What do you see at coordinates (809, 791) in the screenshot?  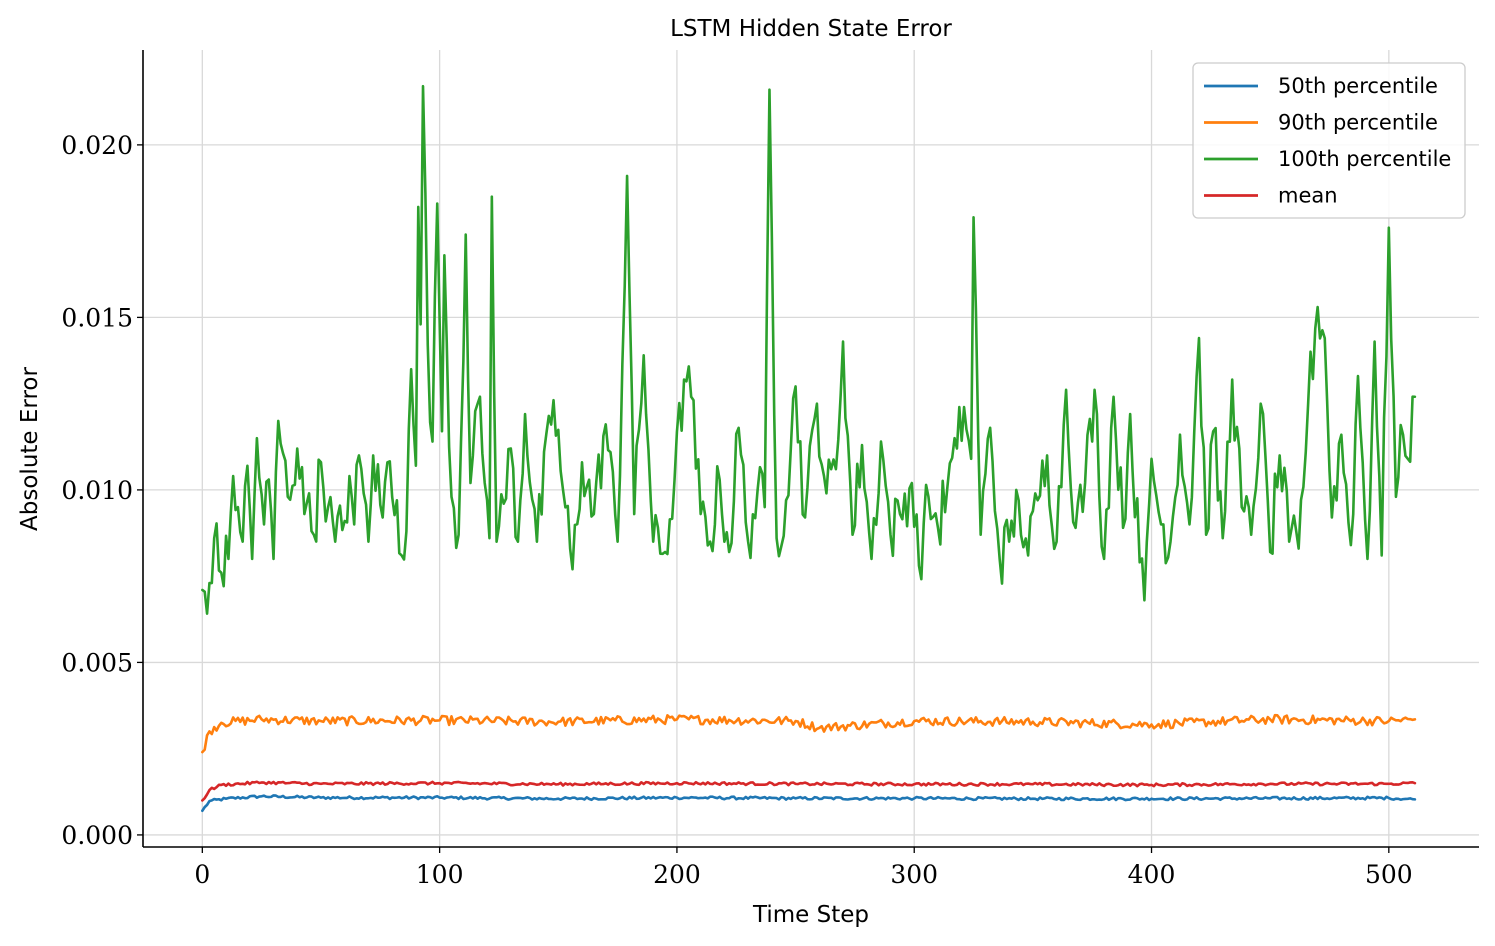 I see `series-line-mean` at bounding box center [809, 791].